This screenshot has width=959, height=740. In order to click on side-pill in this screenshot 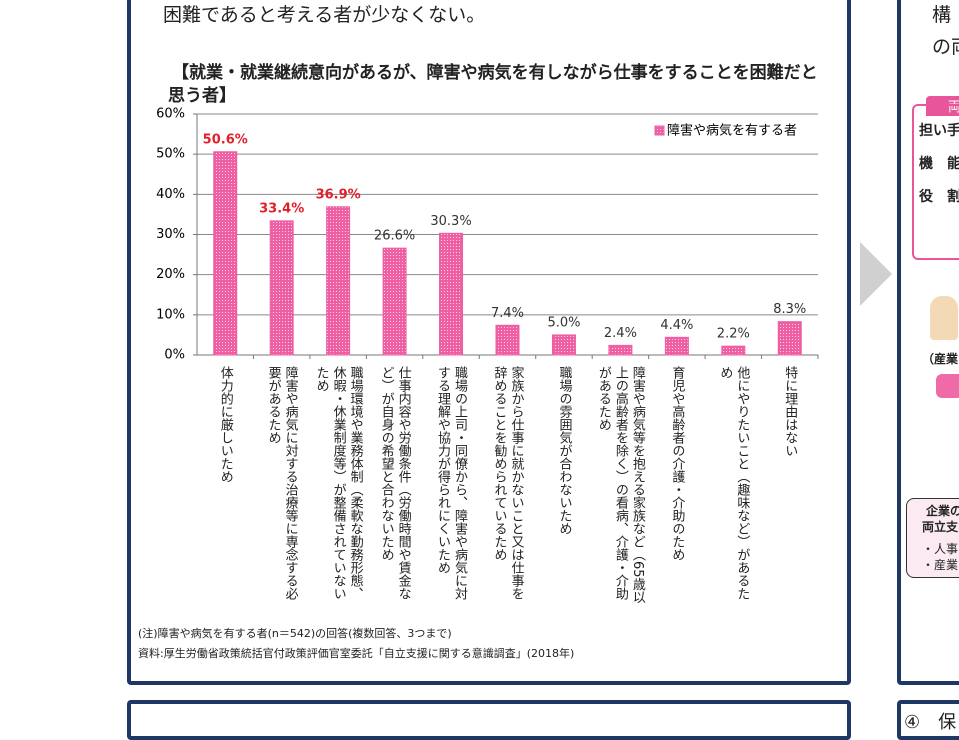, I will do `click(947, 386)`.